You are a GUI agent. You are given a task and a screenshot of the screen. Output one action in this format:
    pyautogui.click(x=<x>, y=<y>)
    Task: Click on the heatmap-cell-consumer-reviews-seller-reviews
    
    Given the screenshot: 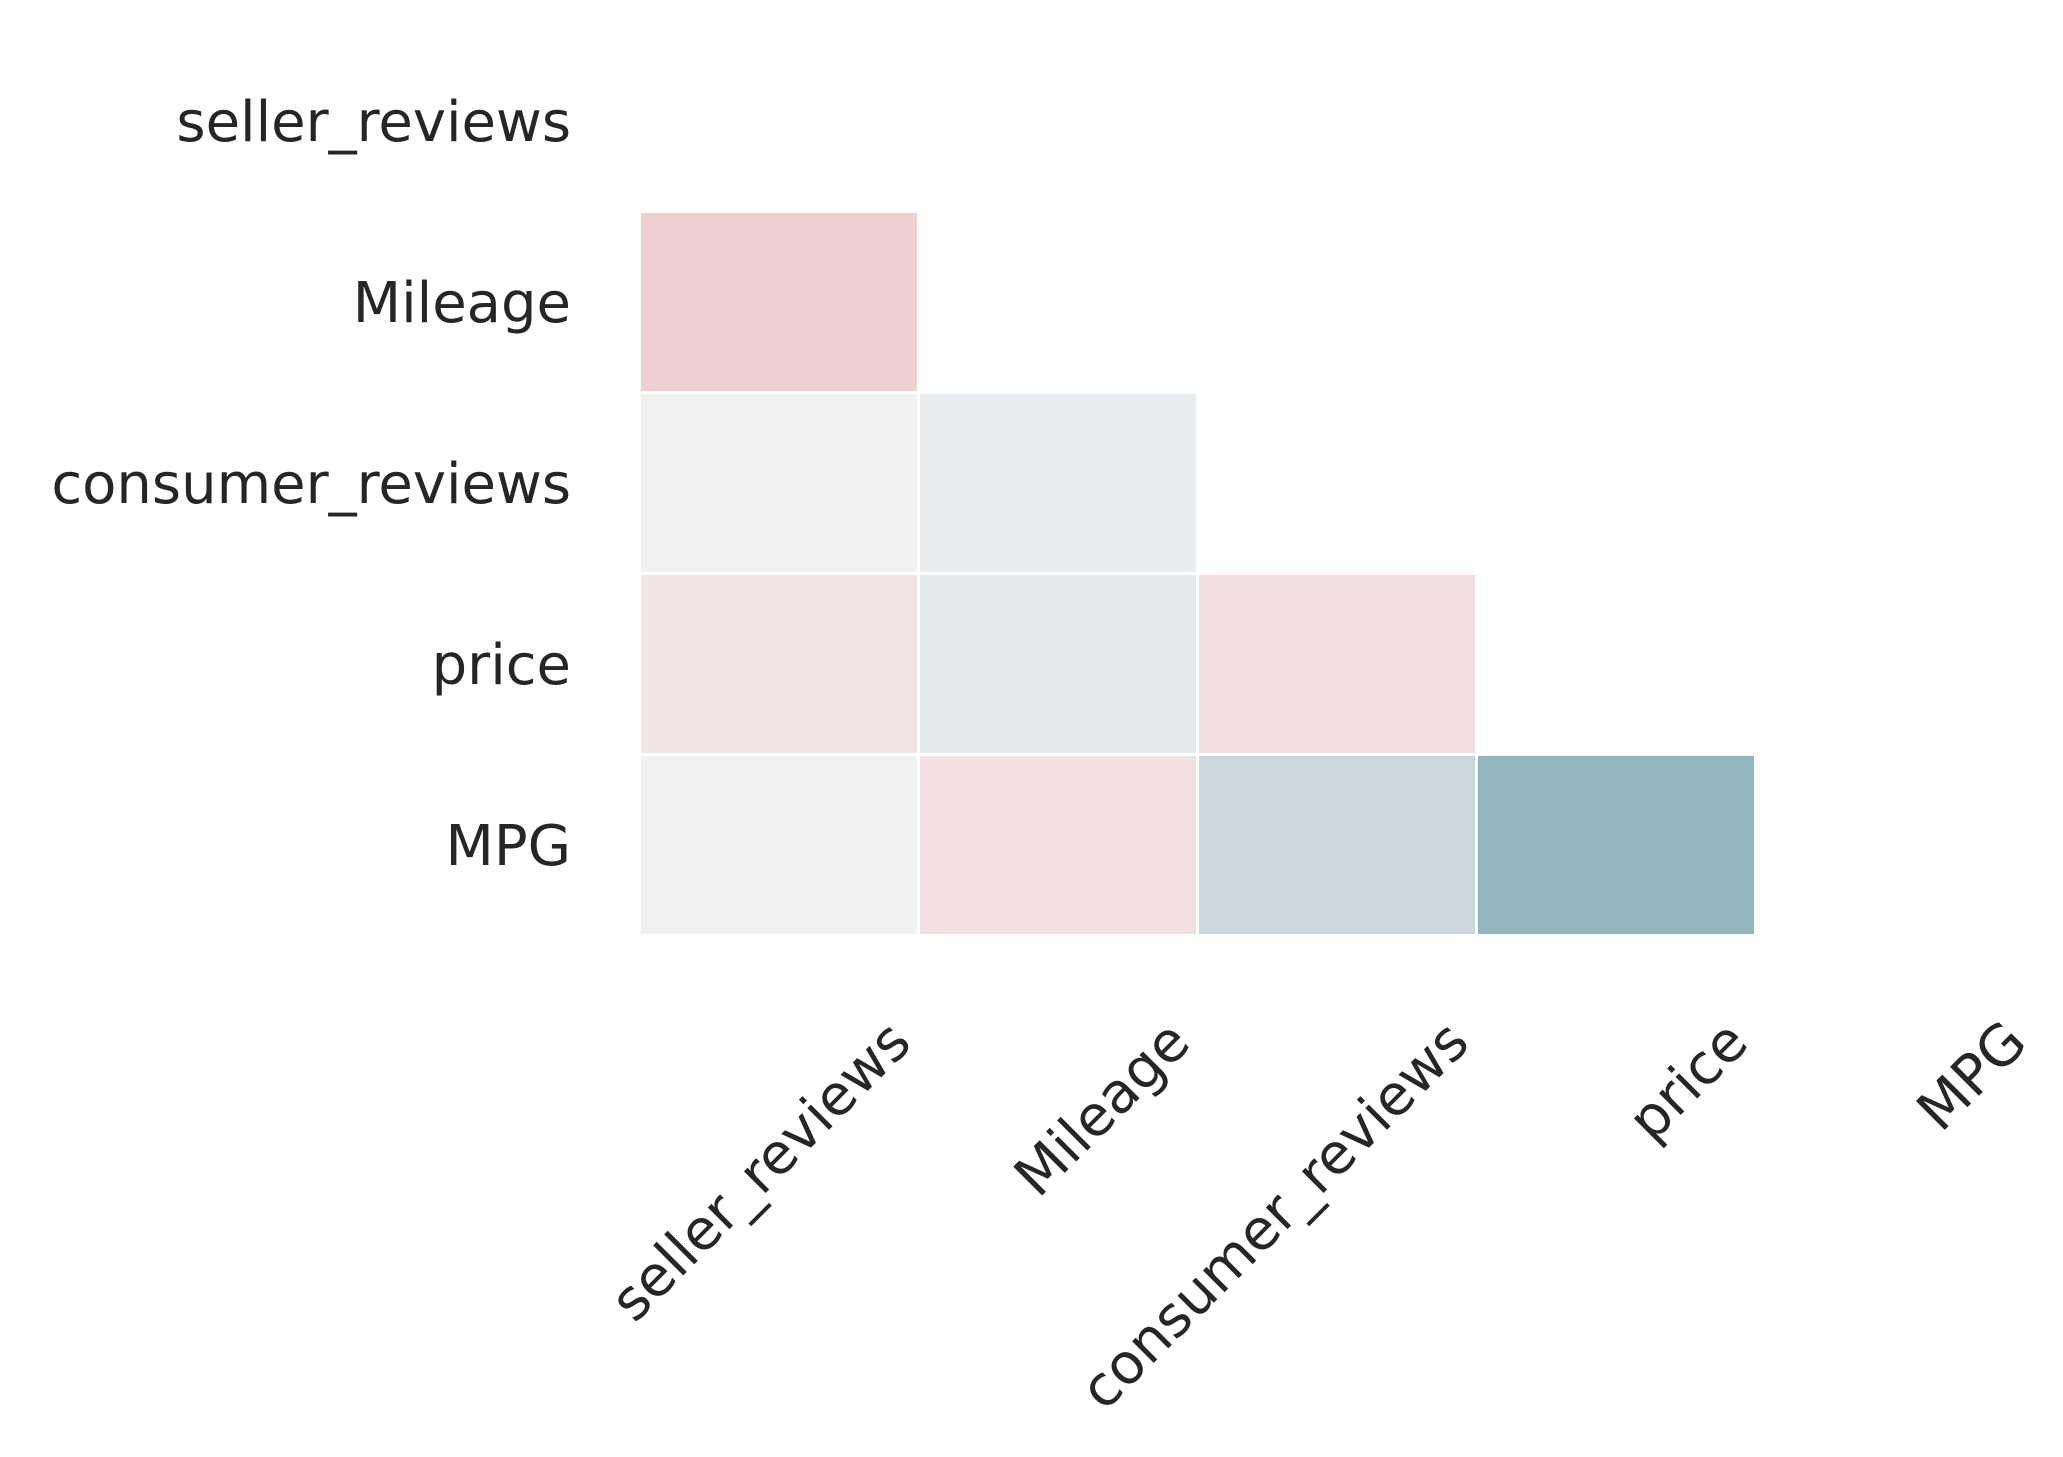 What is the action you would take?
    pyautogui.click(x=779, y=483)
    